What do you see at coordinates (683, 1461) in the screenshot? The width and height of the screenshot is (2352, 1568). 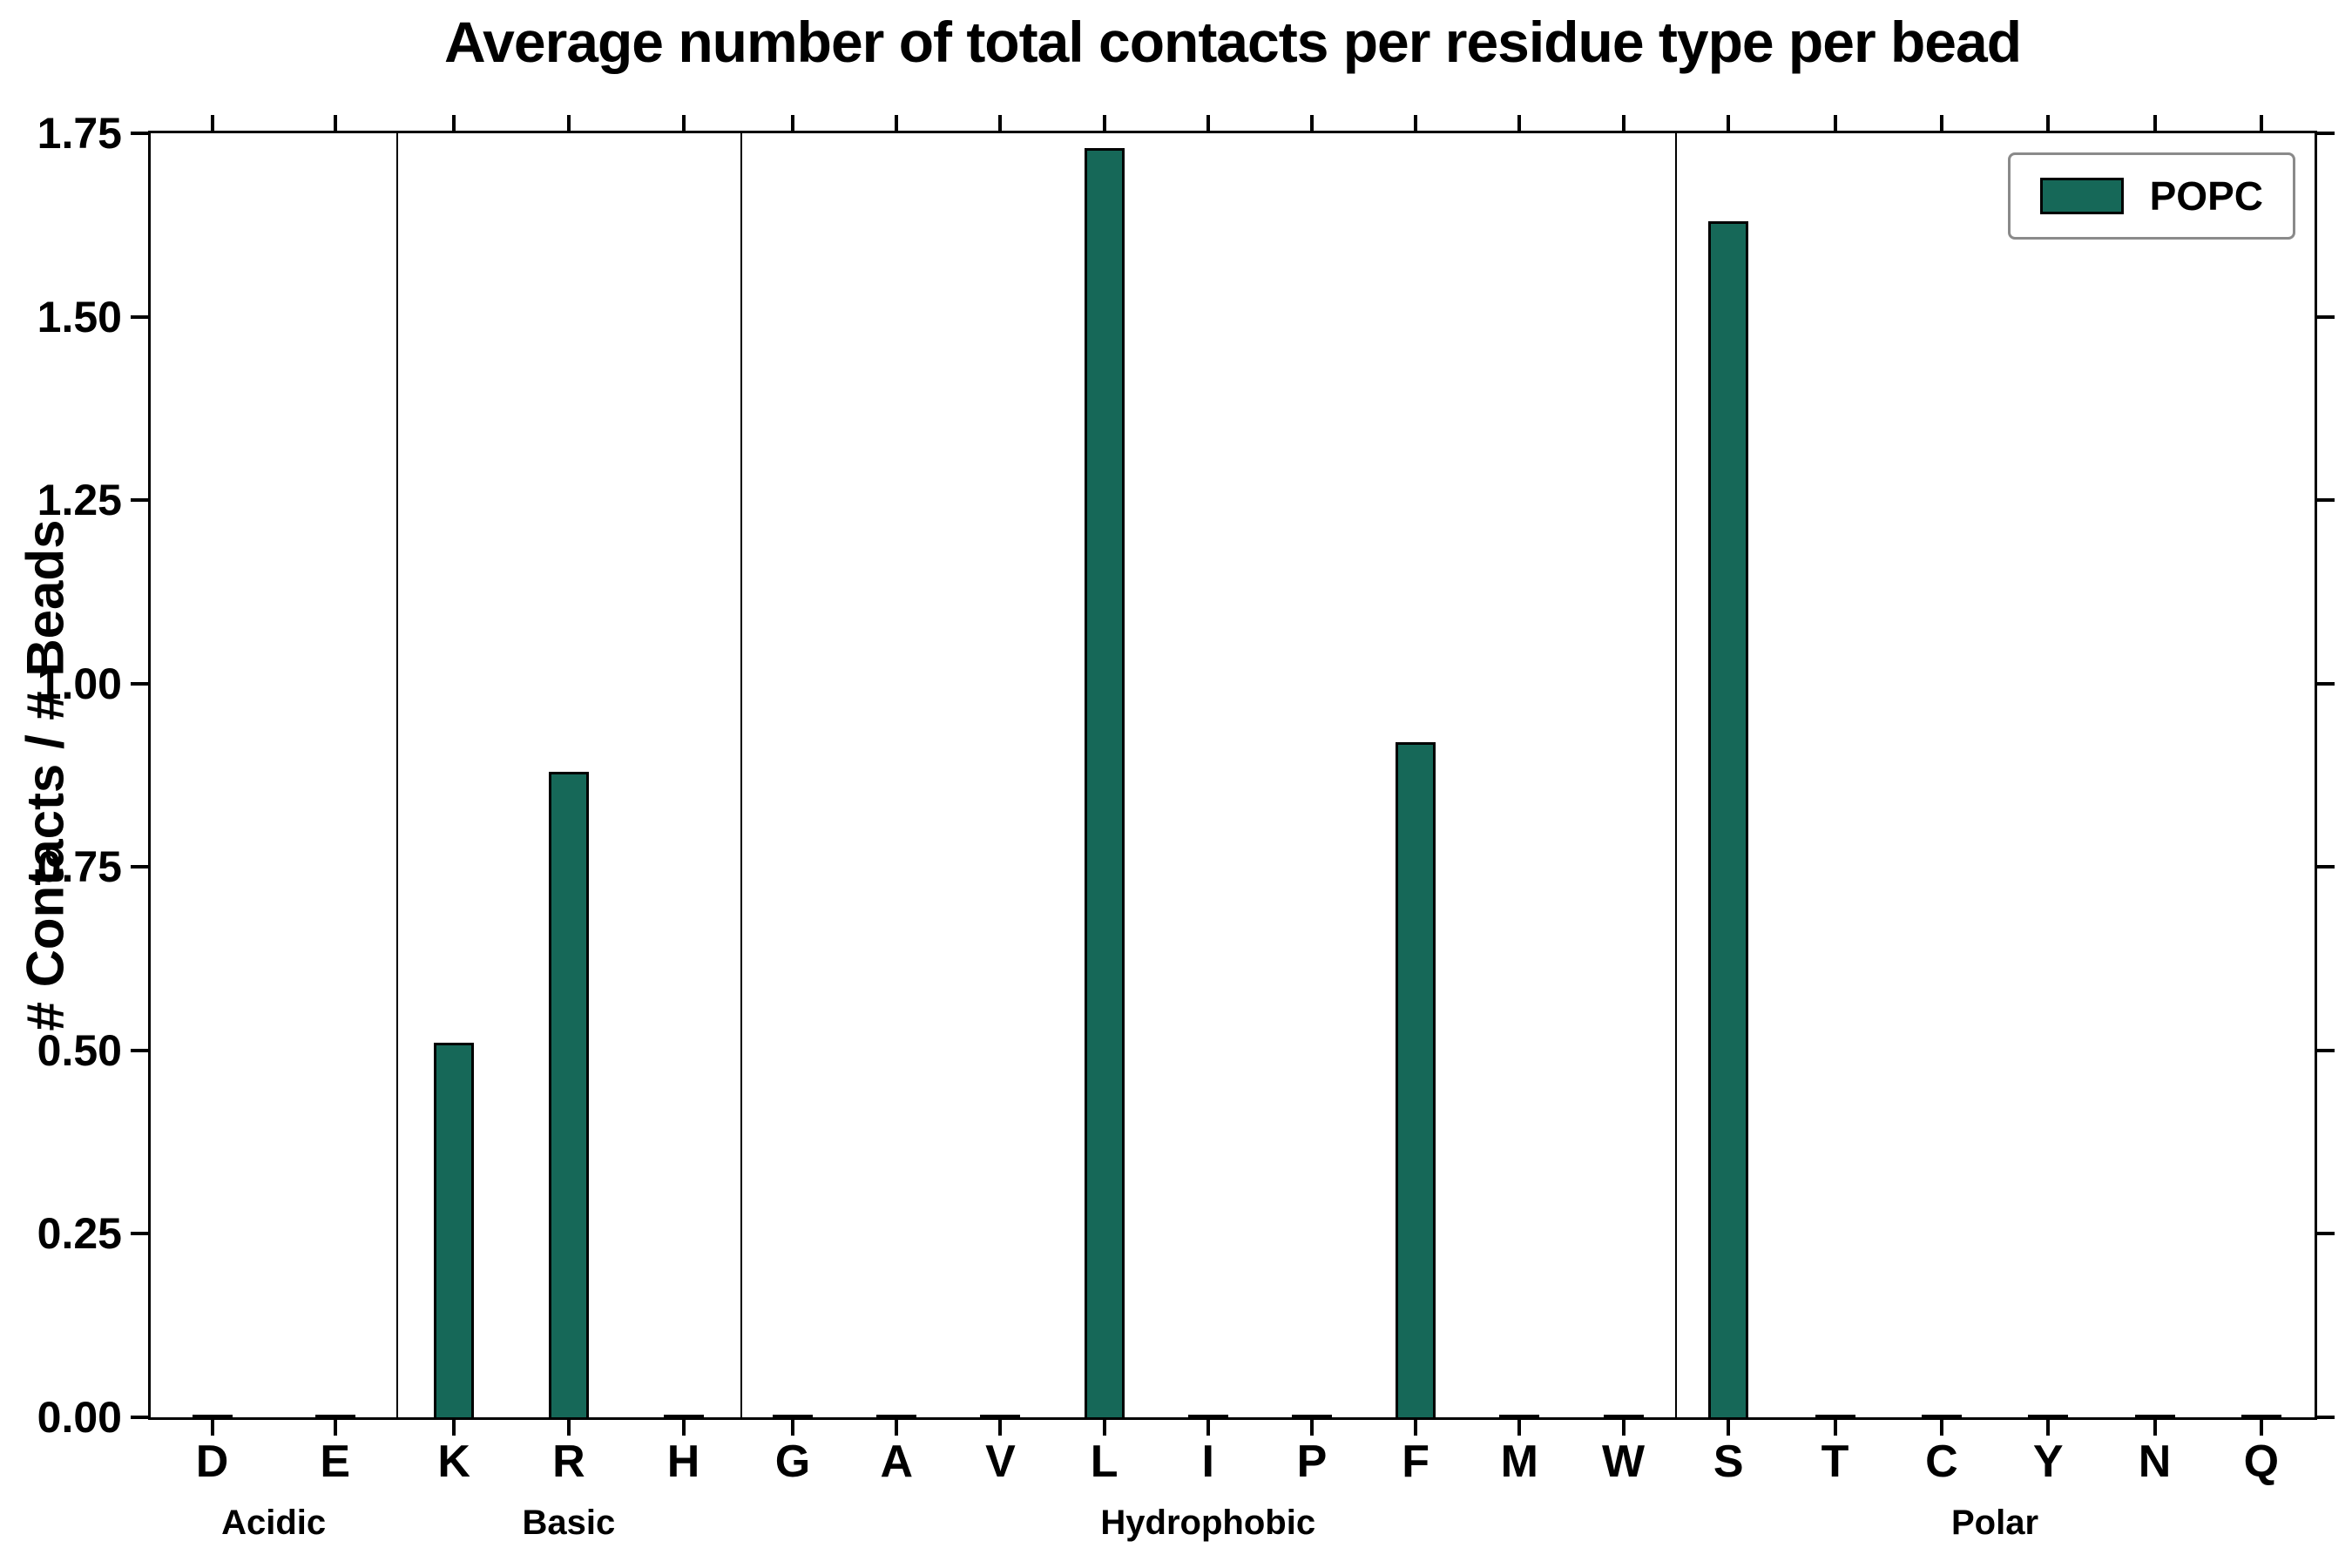 I see `x-tick-label-H: H` at bounding box center [683, 1461].